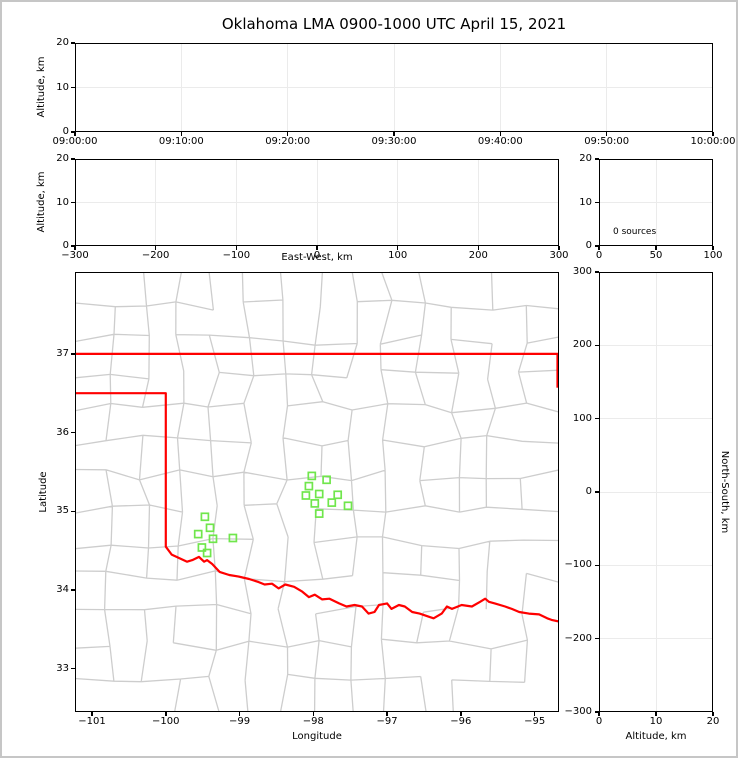 Image resolution: width=738 pixels, height=758 pixels. Describe the element at coordinates (582, 271) in the screenshot. I see `y-tick-label: 300` at that location.